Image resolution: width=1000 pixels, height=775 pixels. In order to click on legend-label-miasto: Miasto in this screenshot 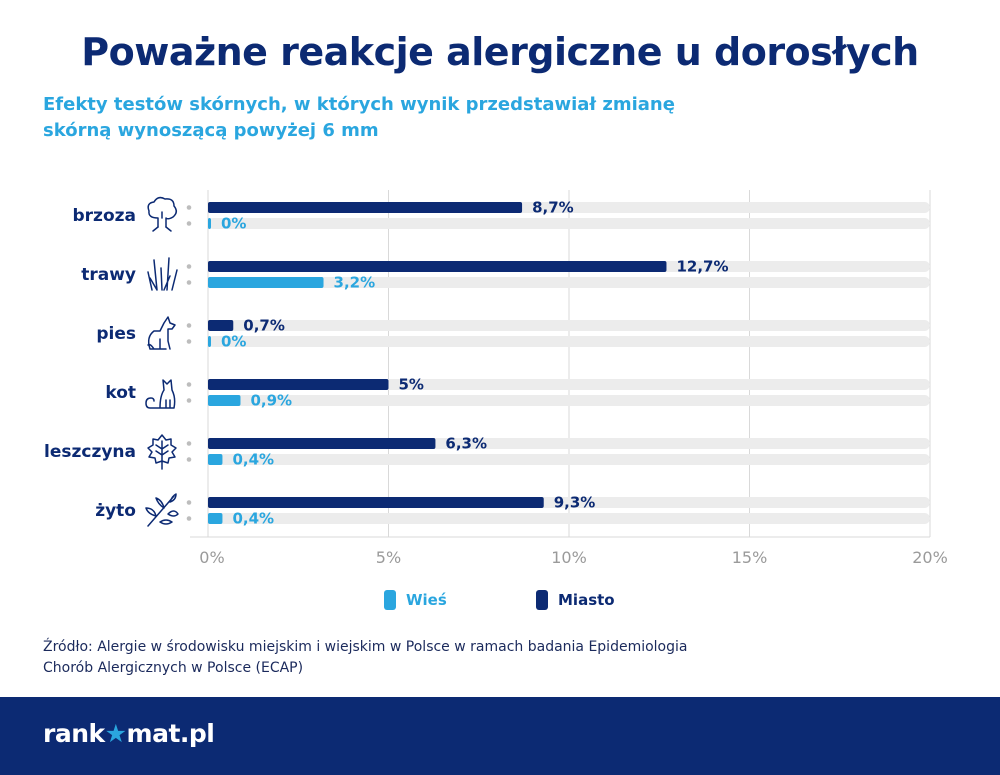, I will do `click(586, 600)`.